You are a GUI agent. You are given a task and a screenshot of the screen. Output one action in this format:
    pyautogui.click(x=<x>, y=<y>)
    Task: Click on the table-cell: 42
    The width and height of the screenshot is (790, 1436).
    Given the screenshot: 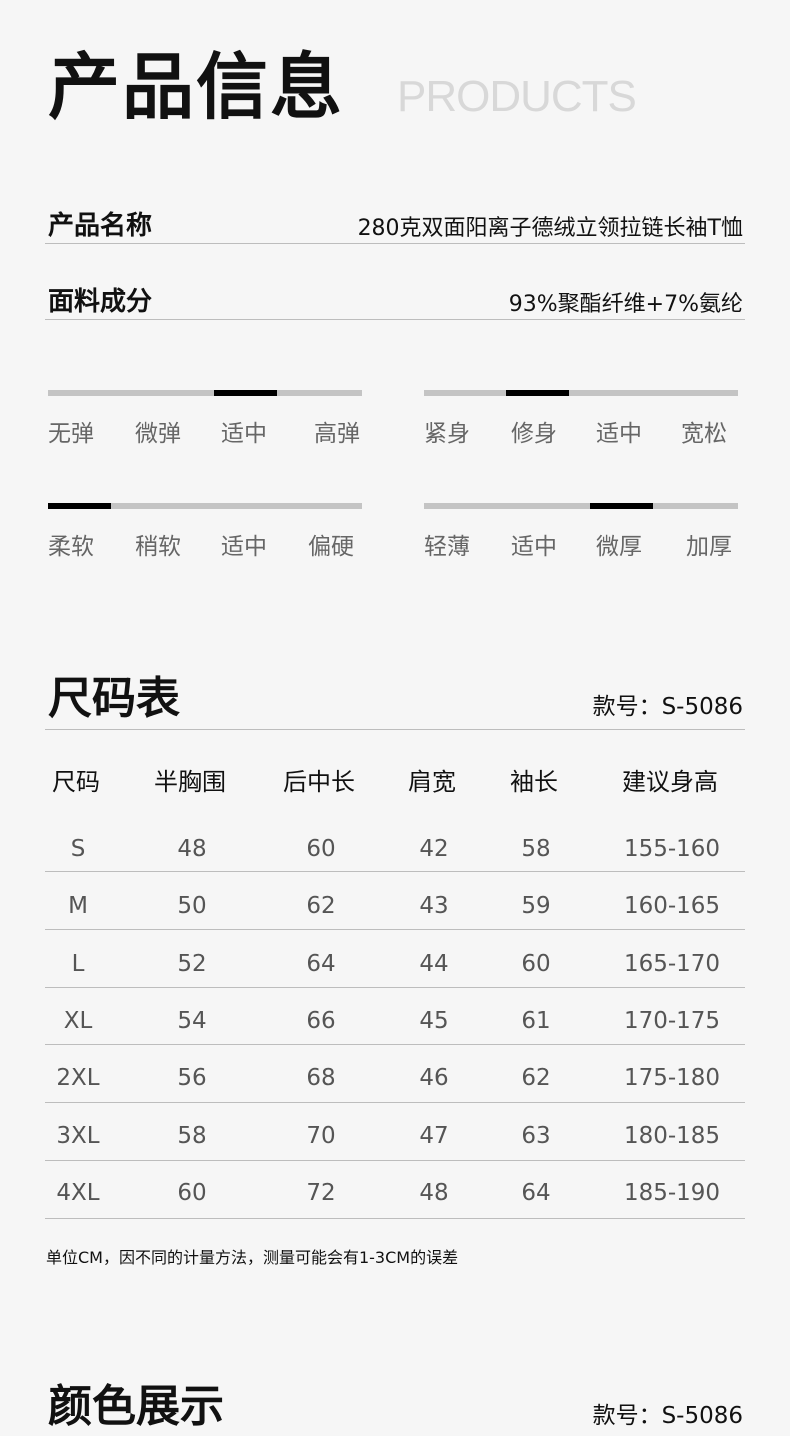 What is the action you would take?
    pyautogui.click(x=434, y=849)
    